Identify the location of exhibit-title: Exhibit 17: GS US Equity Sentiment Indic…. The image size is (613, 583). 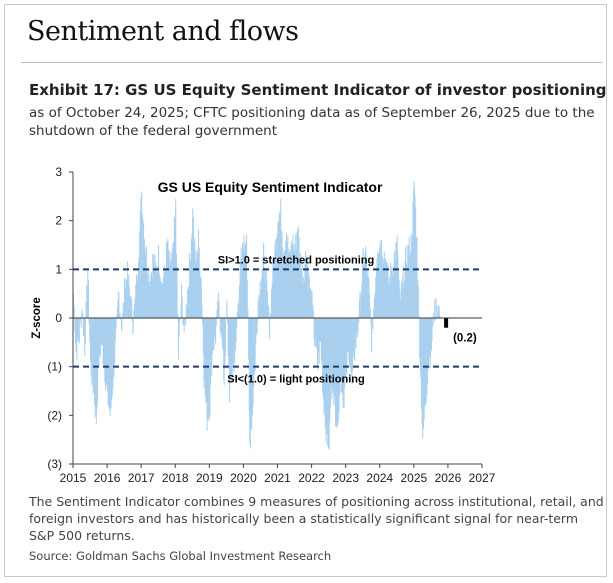
(318, 90).